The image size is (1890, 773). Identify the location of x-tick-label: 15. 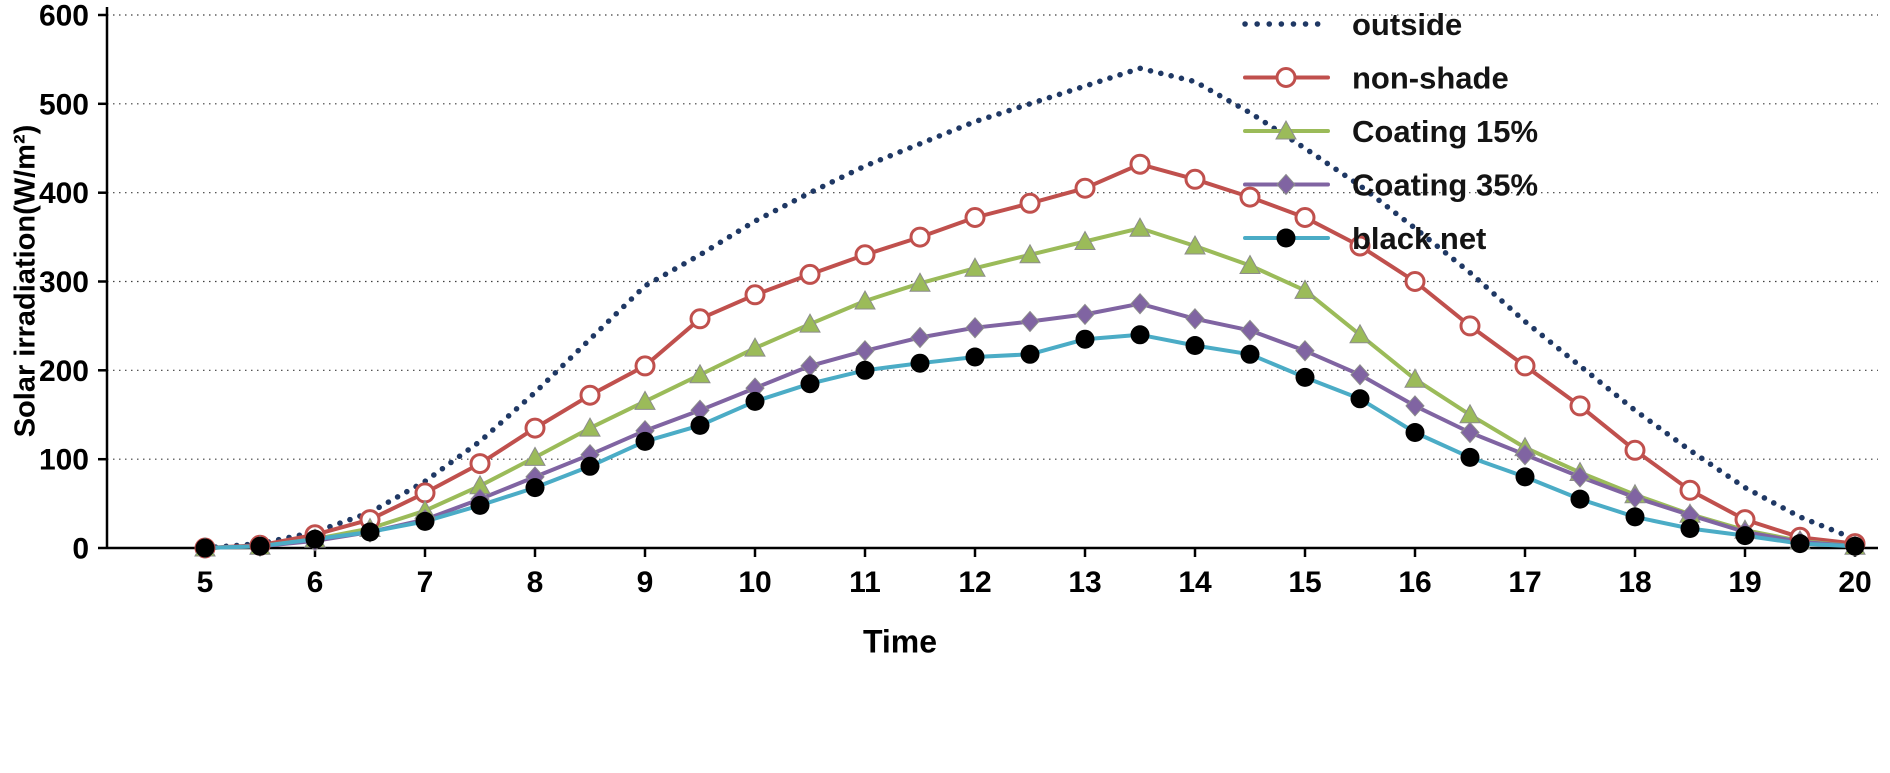
(1304, 582).